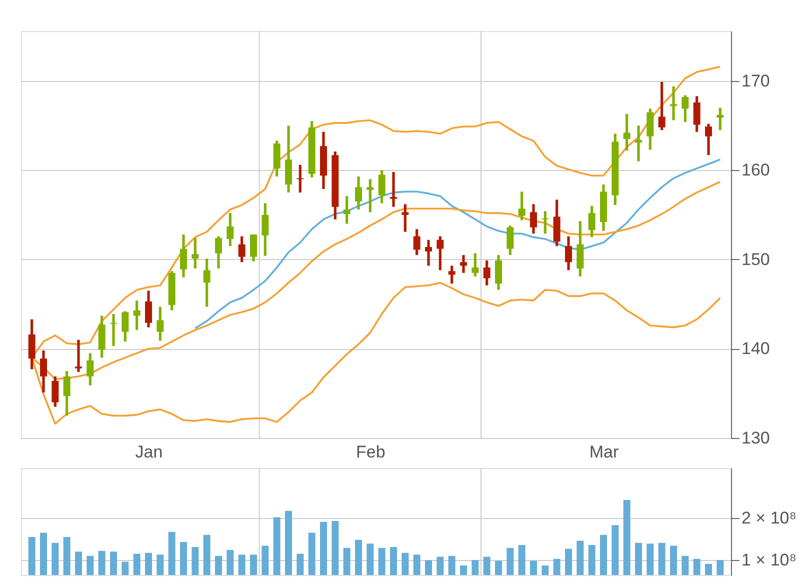  Describe the element at coordinates (149, 452) in the screenshot. I see `x-tick-label: Jan` at that location.